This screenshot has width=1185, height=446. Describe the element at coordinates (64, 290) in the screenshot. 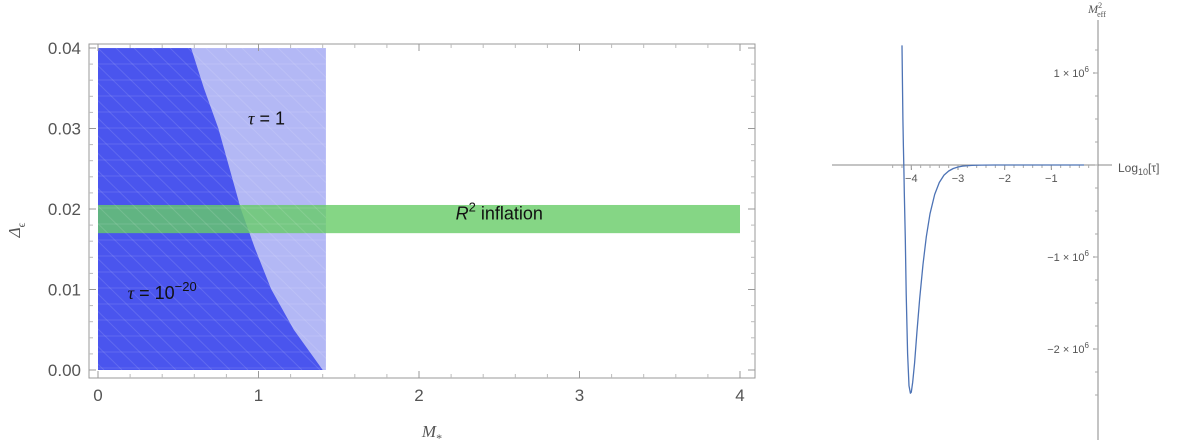

I see `y-tick-label: 0.01` at that location.